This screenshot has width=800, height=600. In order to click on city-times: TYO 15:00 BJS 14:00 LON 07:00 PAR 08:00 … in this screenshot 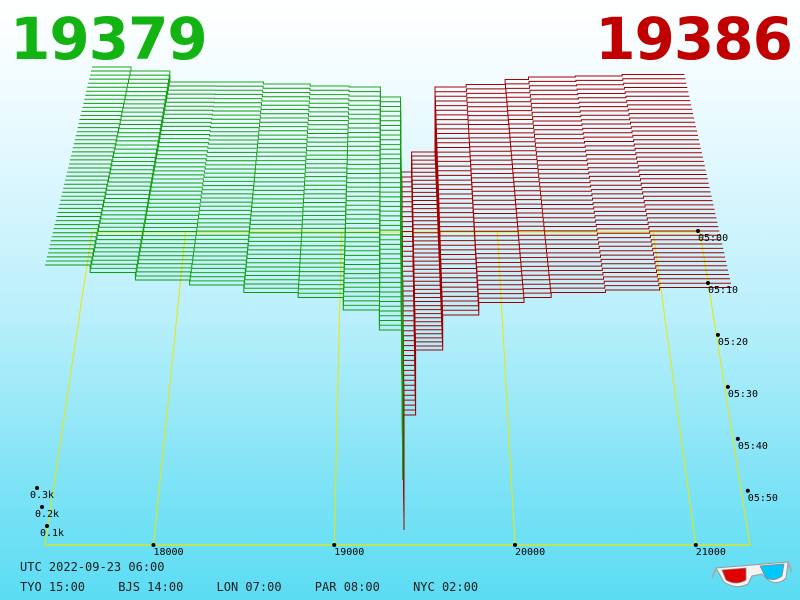, I will do `click(262, 587)`.